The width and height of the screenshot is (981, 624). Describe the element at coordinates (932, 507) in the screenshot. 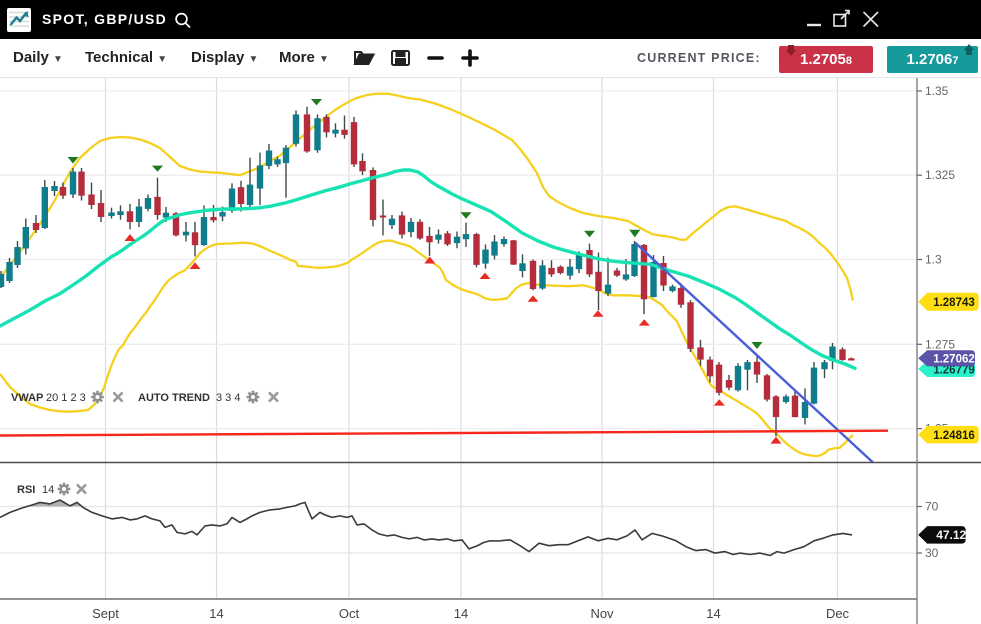

I see `svg-text: 70` at that location.